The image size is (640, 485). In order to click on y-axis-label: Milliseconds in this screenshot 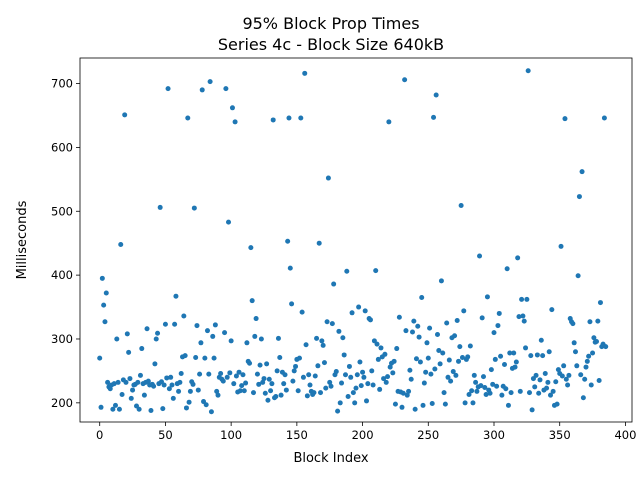, I will do `click(22, 239)`.